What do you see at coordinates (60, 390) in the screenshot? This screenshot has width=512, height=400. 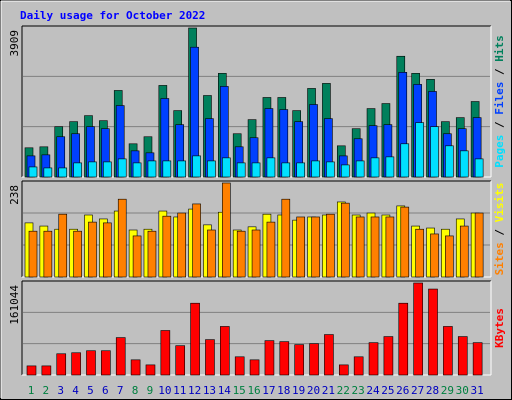 I see `x-tick-label: 3` at bounding box center [60, 390].